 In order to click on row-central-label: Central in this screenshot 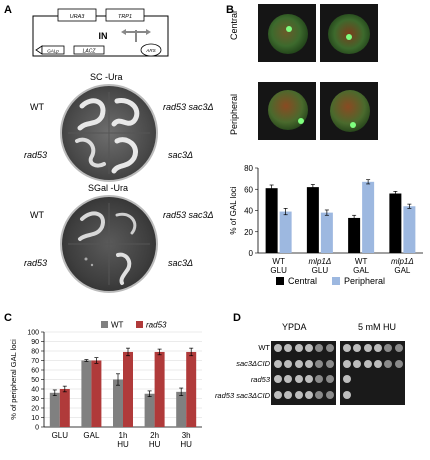, I will do `click(234, 25)`.